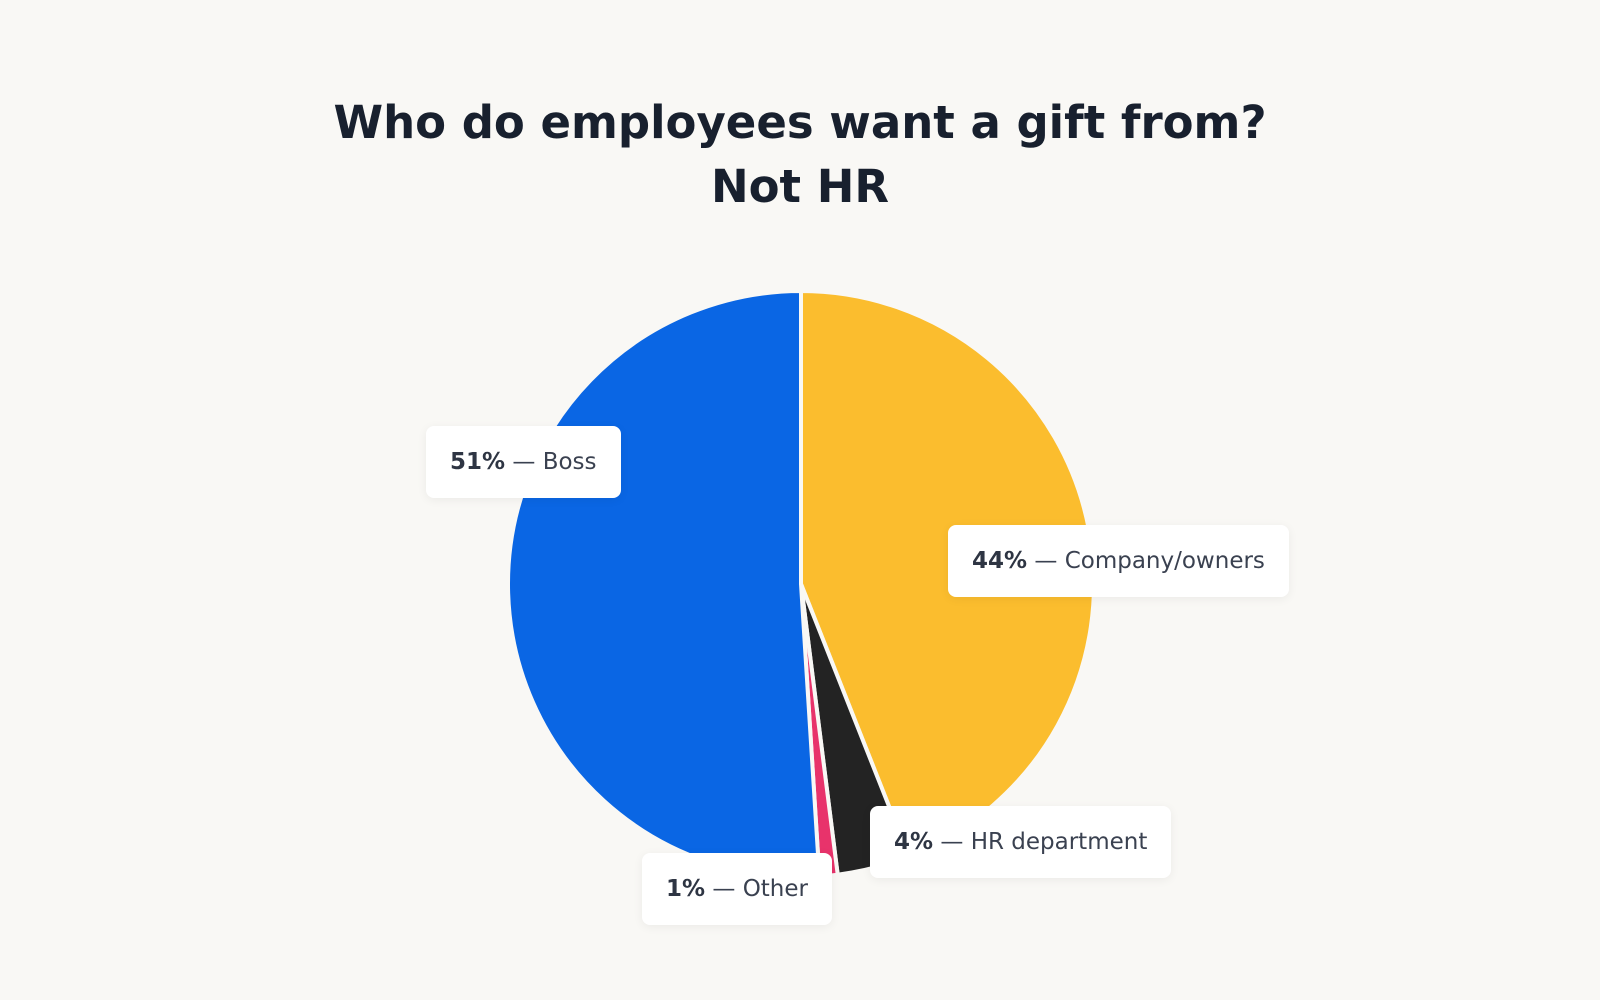  Describe the element at coordinates (1000, 561) in the screenshot. I see `value-label: 44%` at that location.